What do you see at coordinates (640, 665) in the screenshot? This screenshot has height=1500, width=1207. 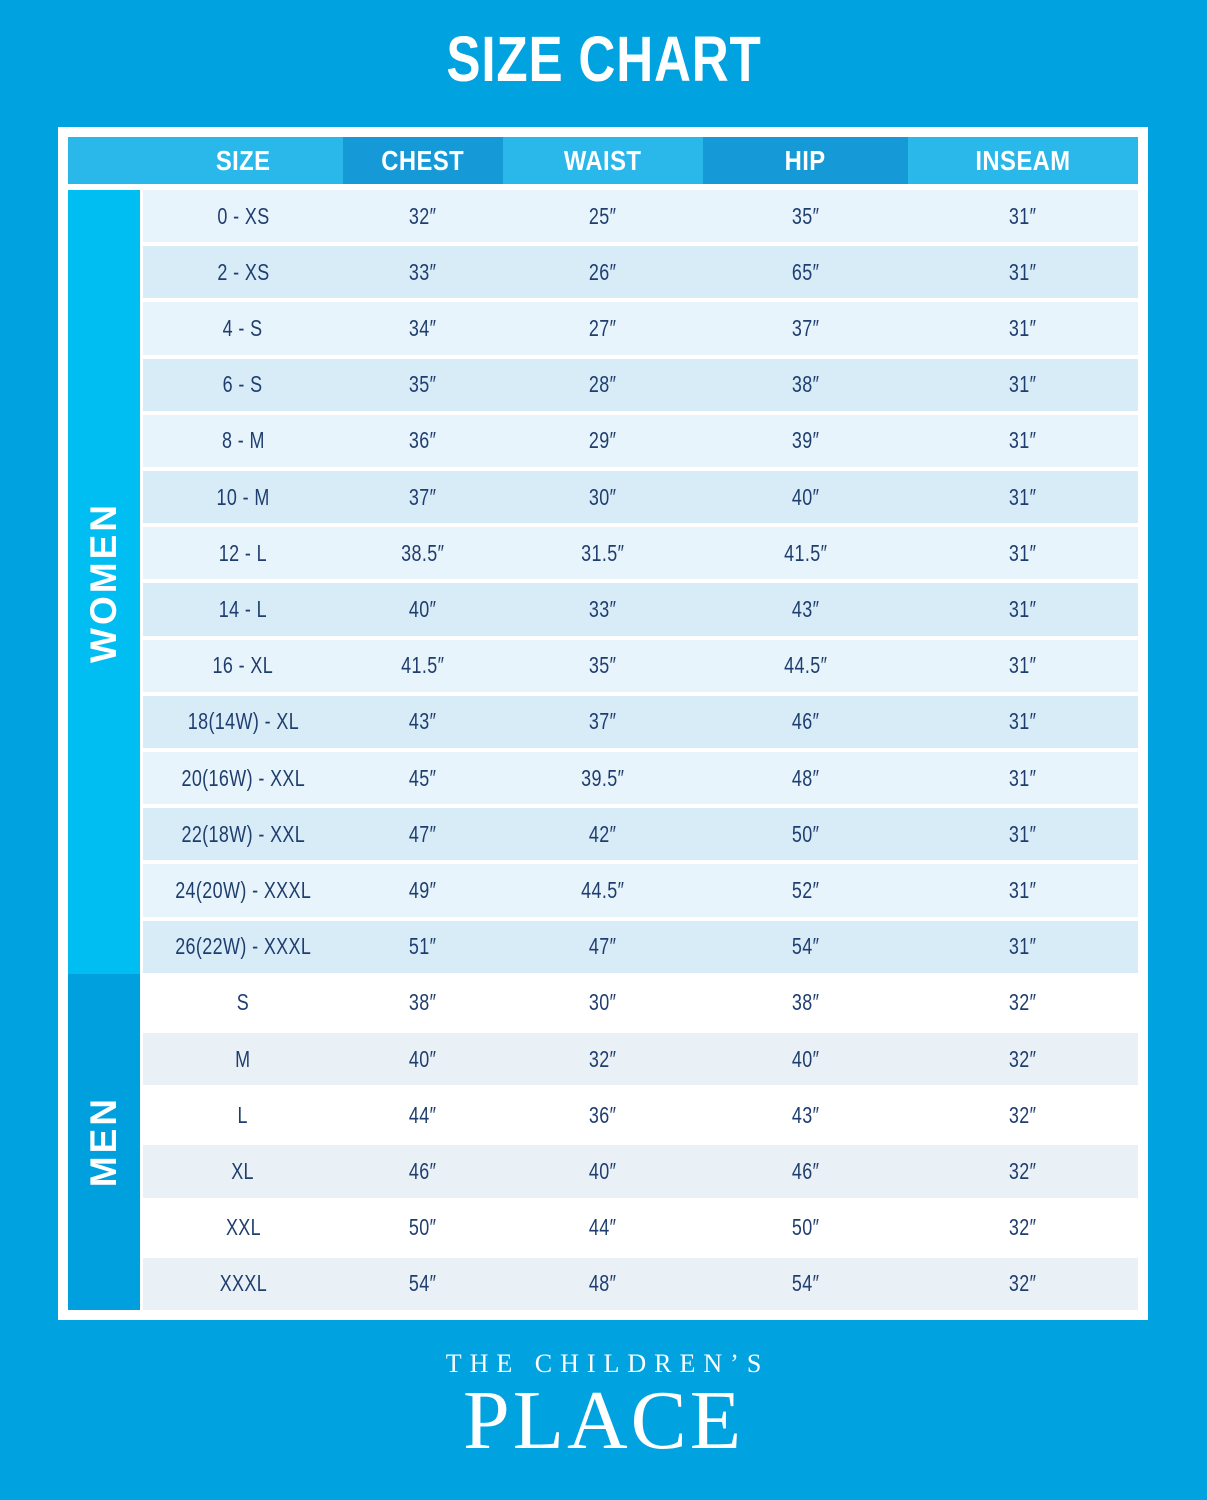 I see `table-row: 16 - XL 41.5″ 35″ 44.5″ 31″` at bounding box center [640, 665].